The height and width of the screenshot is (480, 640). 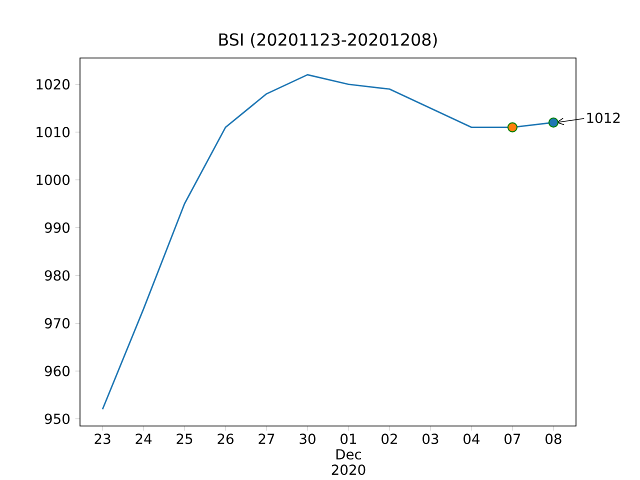 I want to click on x-tick-label: 25, so click(x=184, y=439).